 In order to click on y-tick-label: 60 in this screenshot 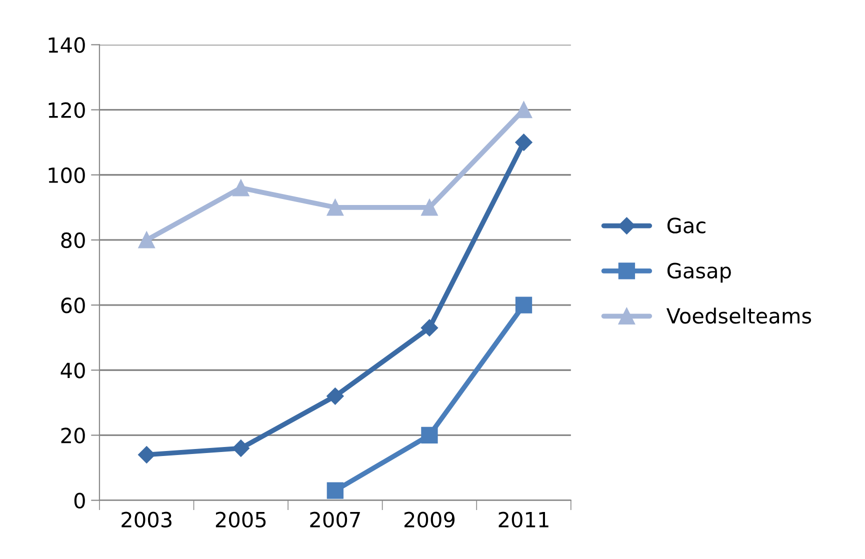, I will do `click(73, 306)`.